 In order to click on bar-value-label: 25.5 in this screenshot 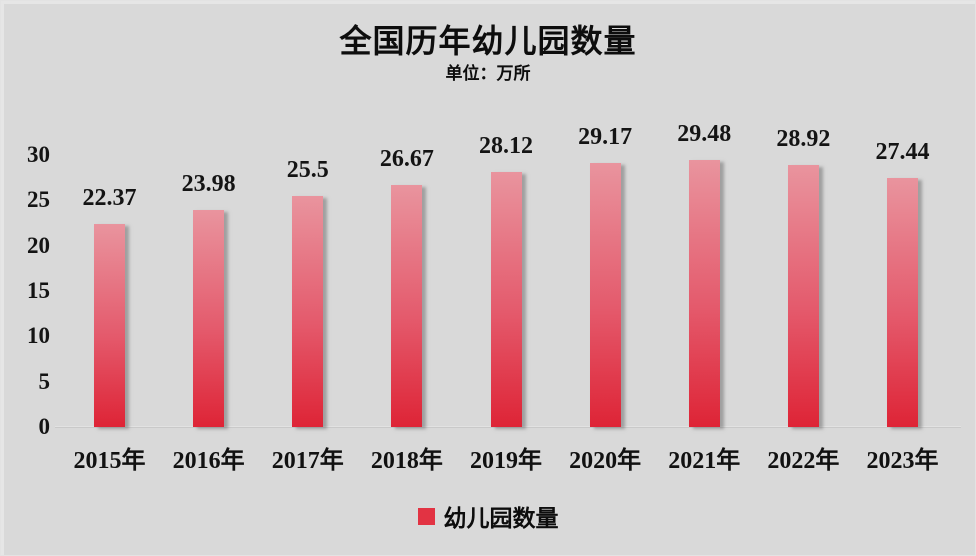, I will do `click(307, 170)`.